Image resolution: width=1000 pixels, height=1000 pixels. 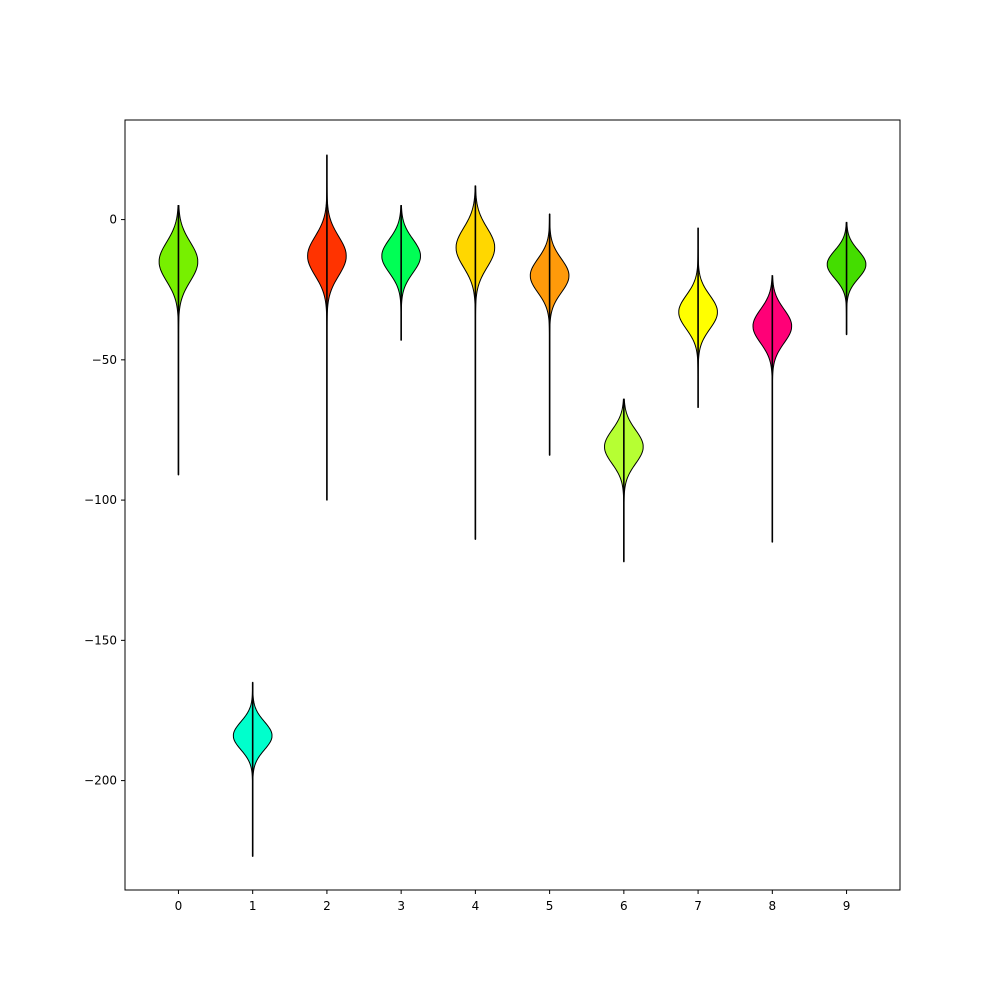 I want to click on y-tick-label: −200, so click(x=100, y=781).